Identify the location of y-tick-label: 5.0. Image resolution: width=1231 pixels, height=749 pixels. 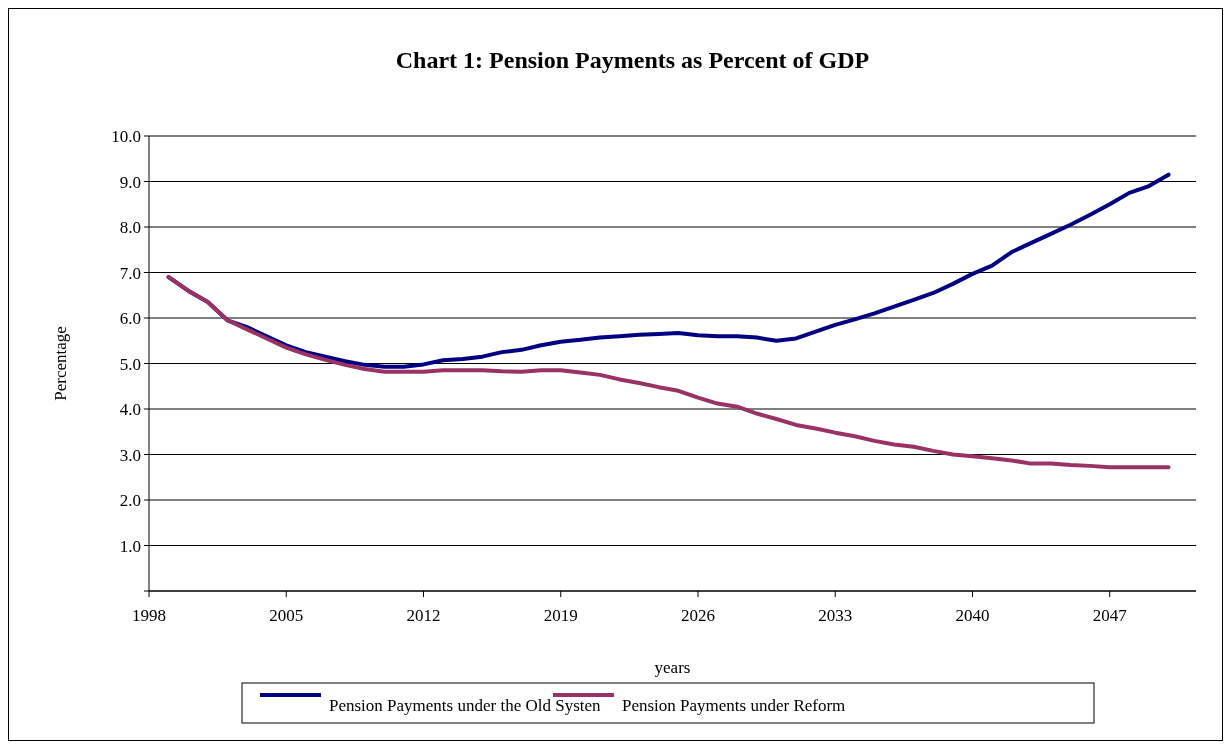
(130, 364).